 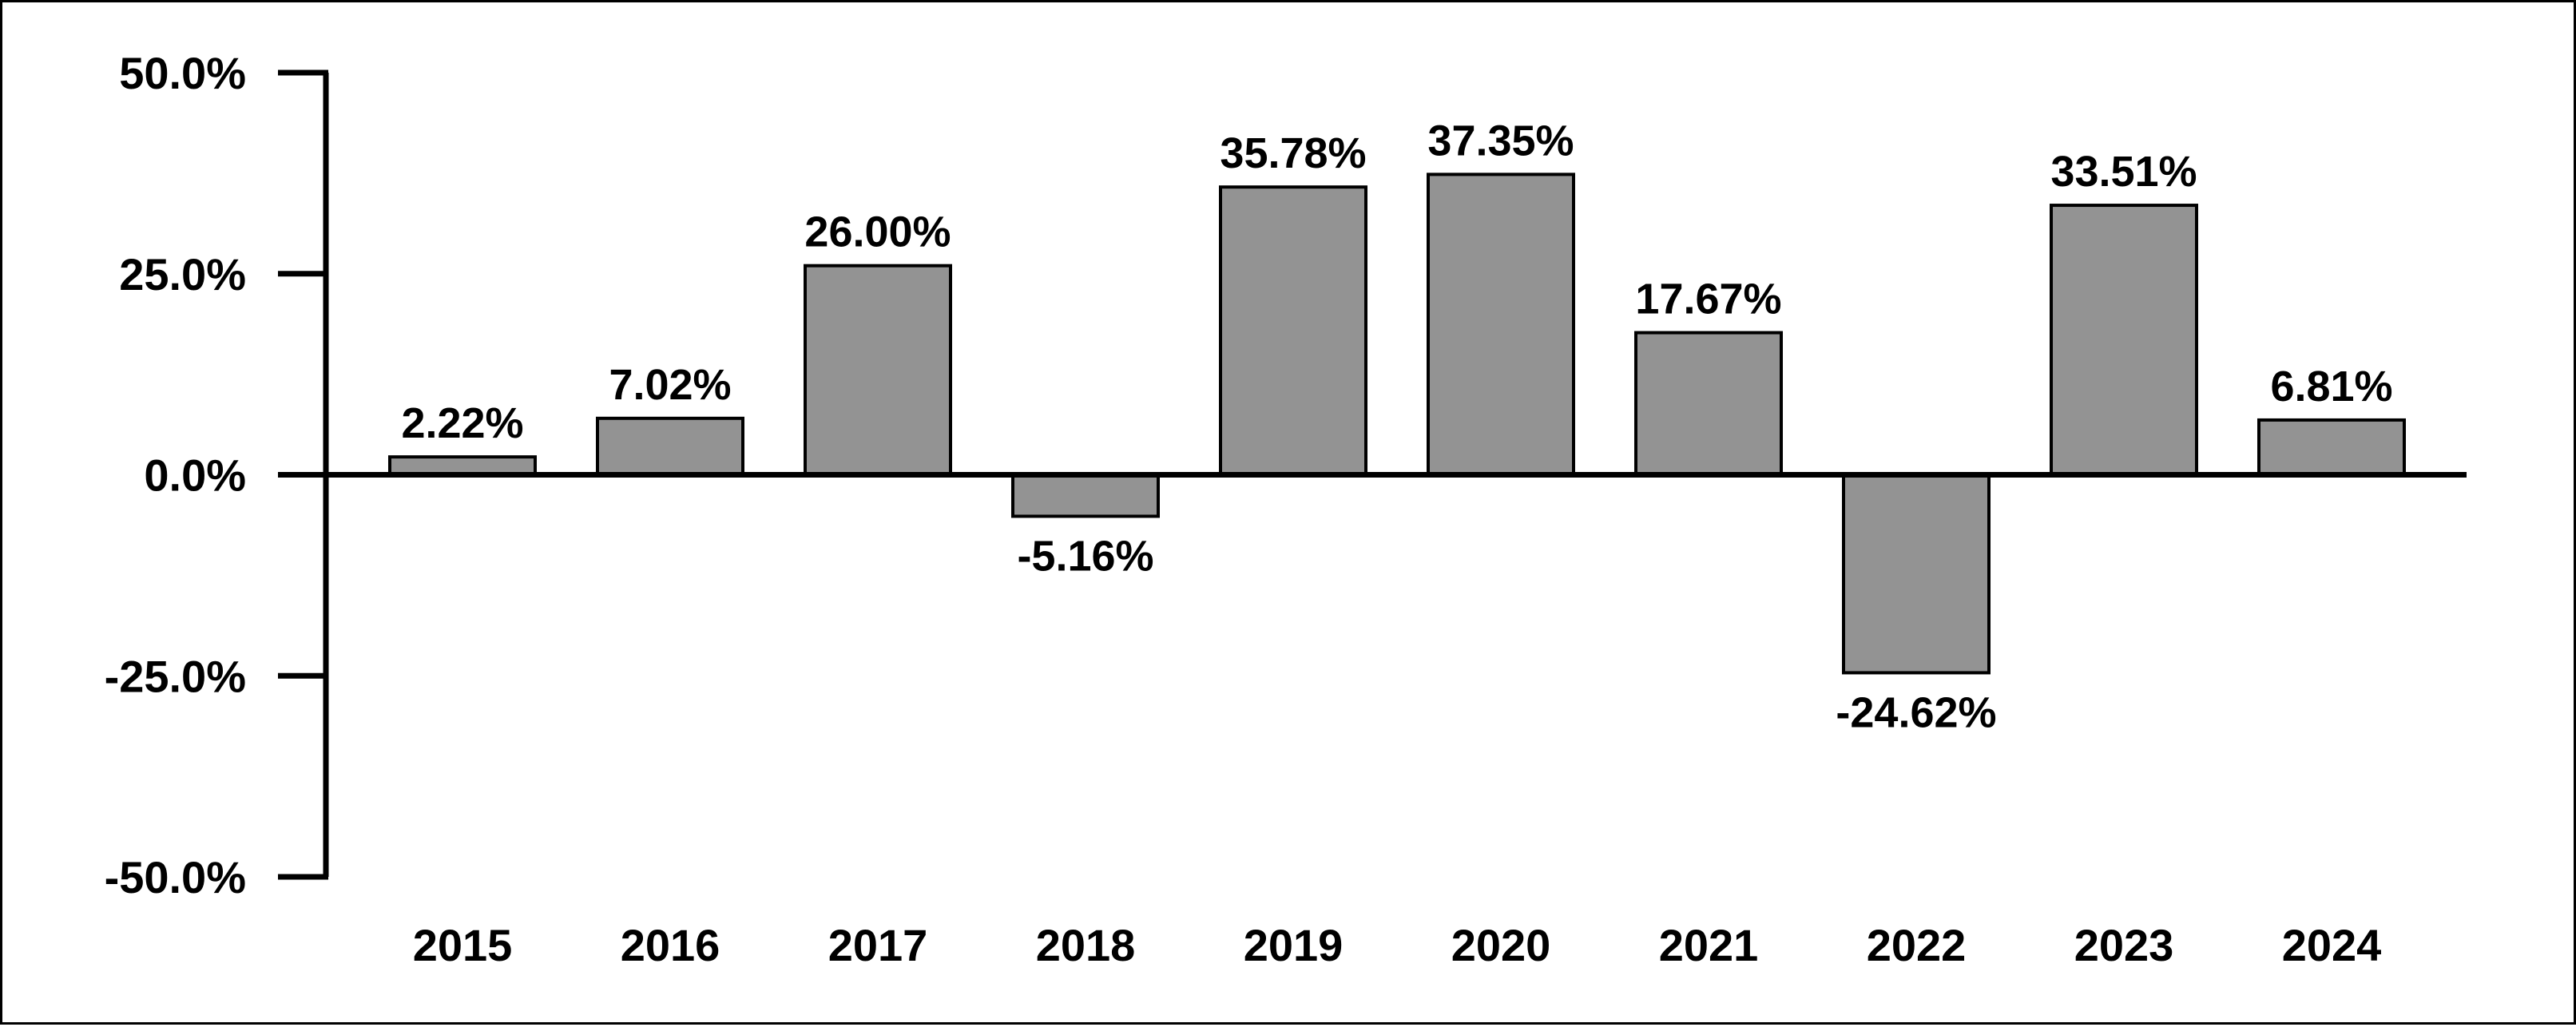 What do you see at coordinates (2124, 340) in the screenshot?
I see `bar-2023` at bounding box center [2124, 340].